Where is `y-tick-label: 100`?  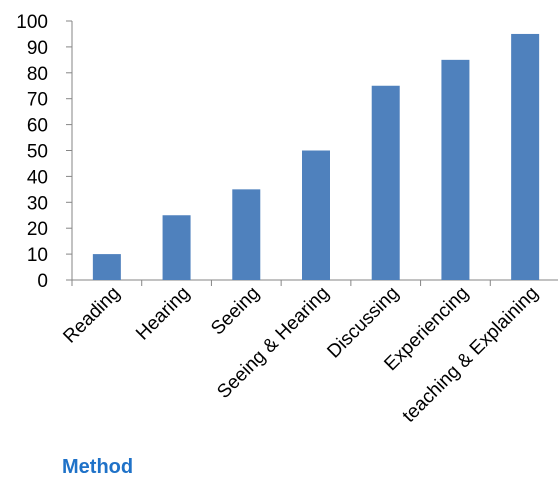
y-tick-label: 100 is located at coordinates (32, 22).